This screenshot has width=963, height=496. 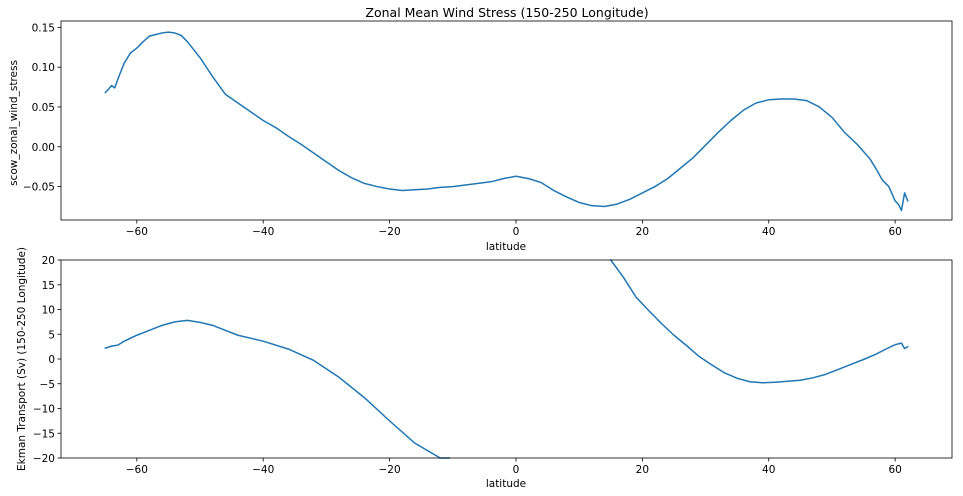 I want to click on y-tick-label: 15, so click(x=48, y=286).